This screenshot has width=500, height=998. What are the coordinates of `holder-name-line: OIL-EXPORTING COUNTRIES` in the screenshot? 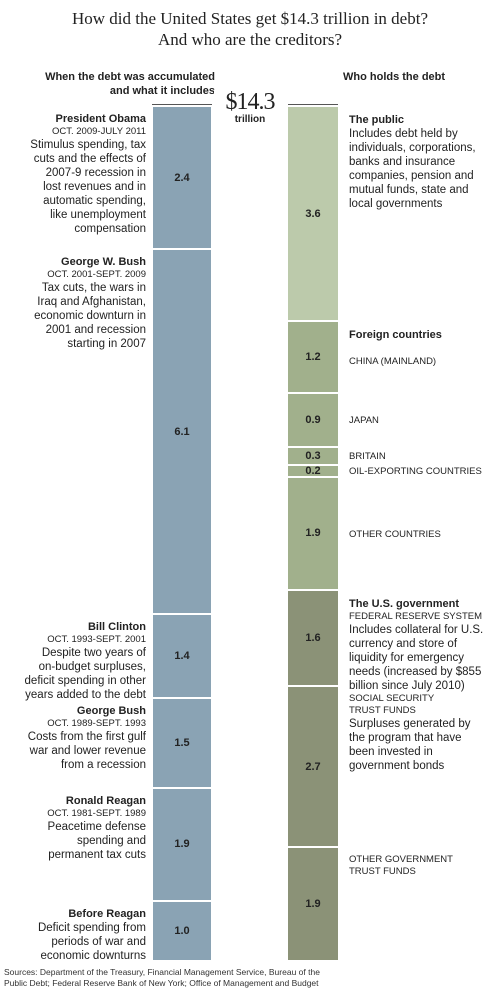 It's located at (415, 471).